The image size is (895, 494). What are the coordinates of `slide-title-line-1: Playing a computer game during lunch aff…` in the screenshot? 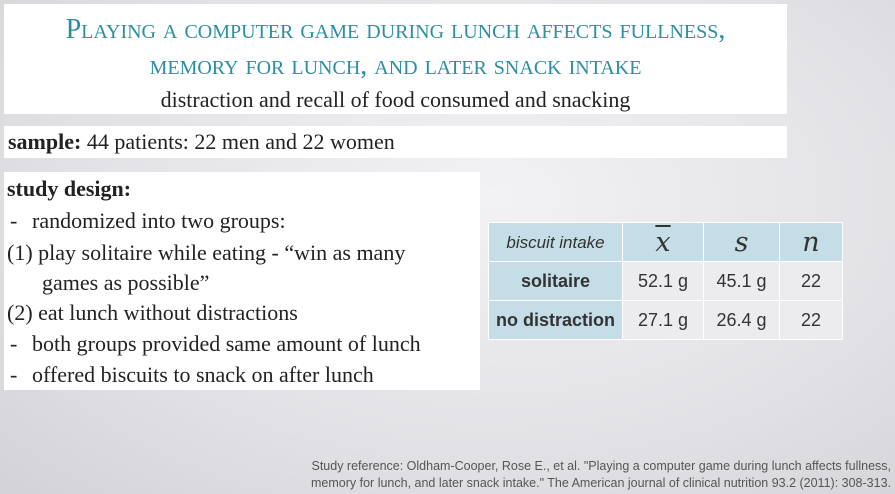 It's located at (395, 29).